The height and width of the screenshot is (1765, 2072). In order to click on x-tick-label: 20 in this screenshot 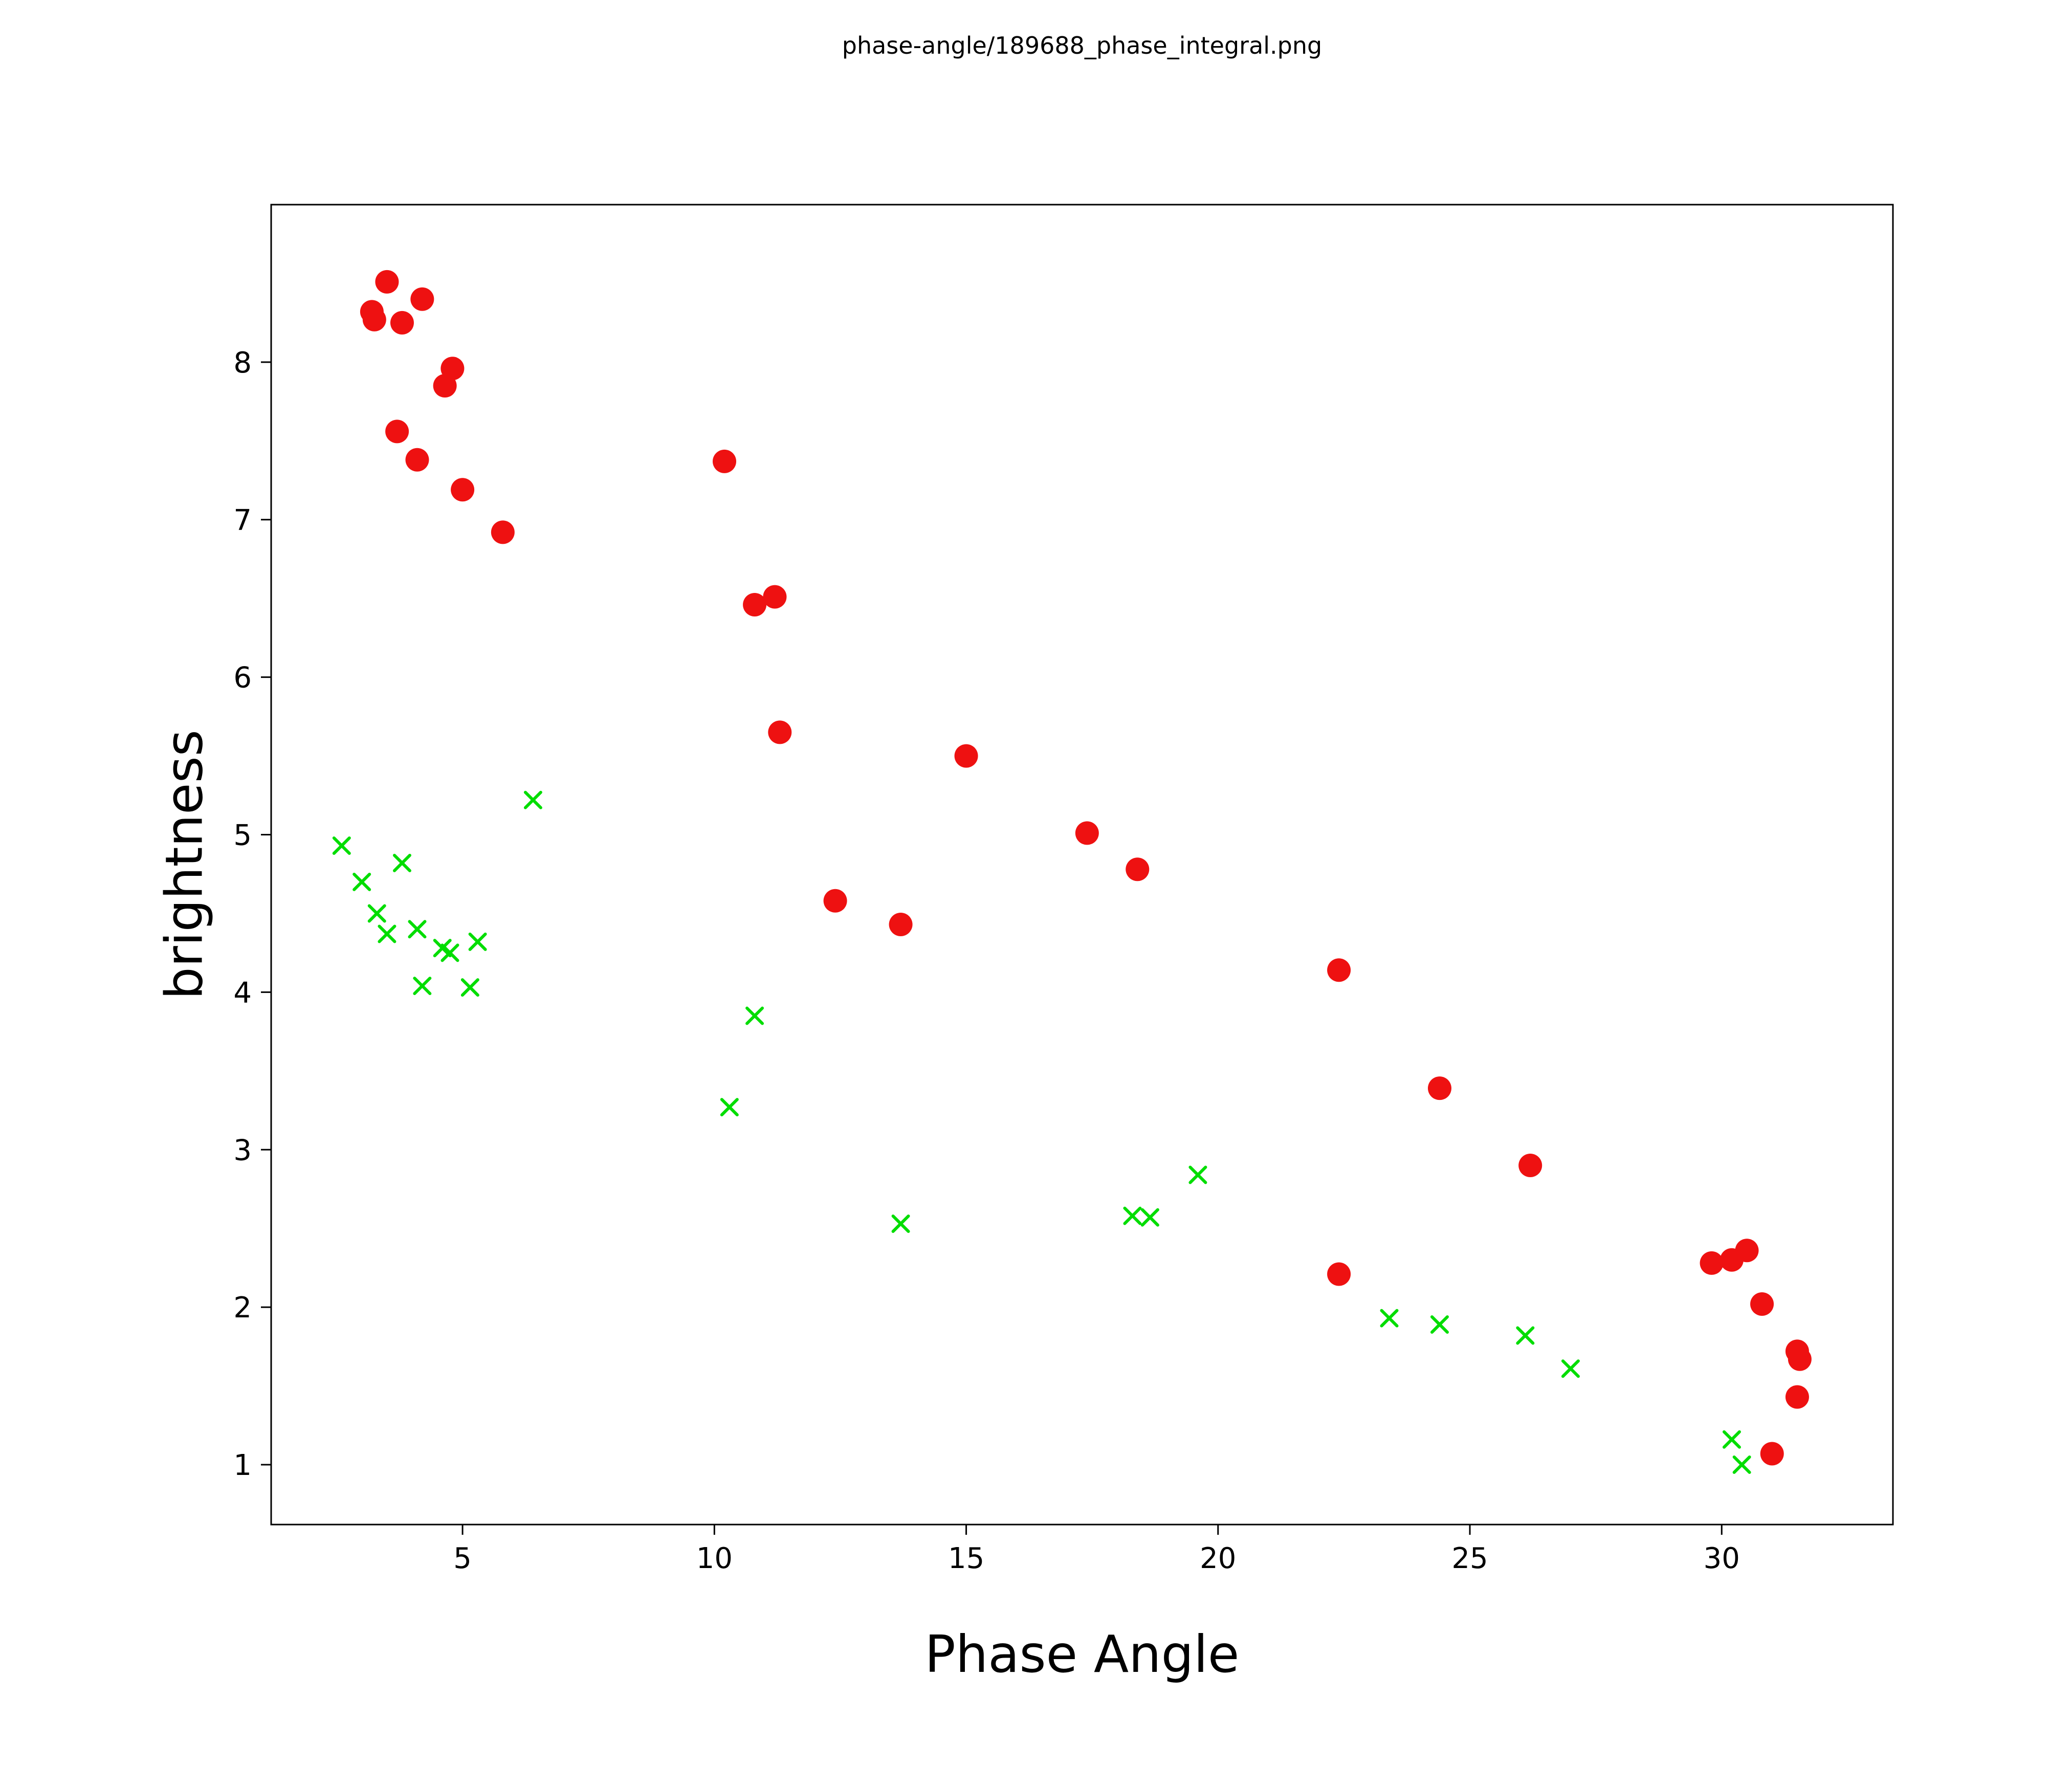, I will do `click(1218, 1558)`.